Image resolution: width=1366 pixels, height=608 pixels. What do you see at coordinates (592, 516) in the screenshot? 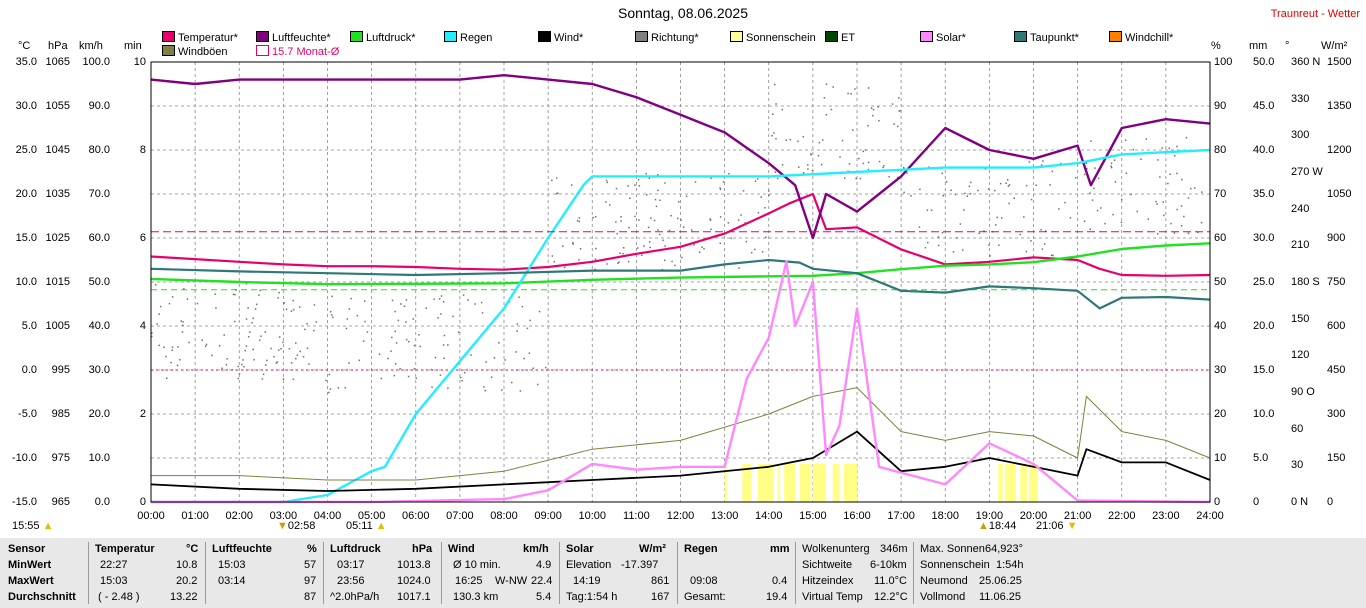
I see `x-tick-label: 10:00` at bounding box center [592, 516].